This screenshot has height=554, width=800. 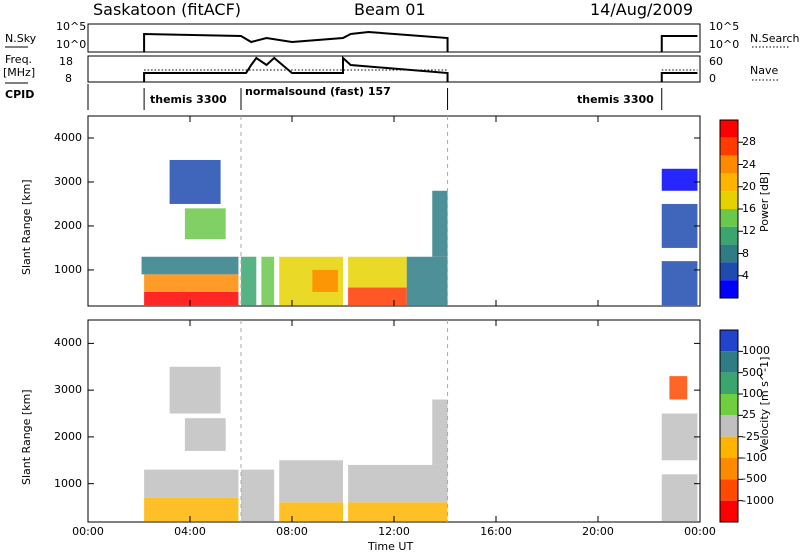 I want to click on velocity-ytick-label-0: 1000, so click(x=68, y=483).